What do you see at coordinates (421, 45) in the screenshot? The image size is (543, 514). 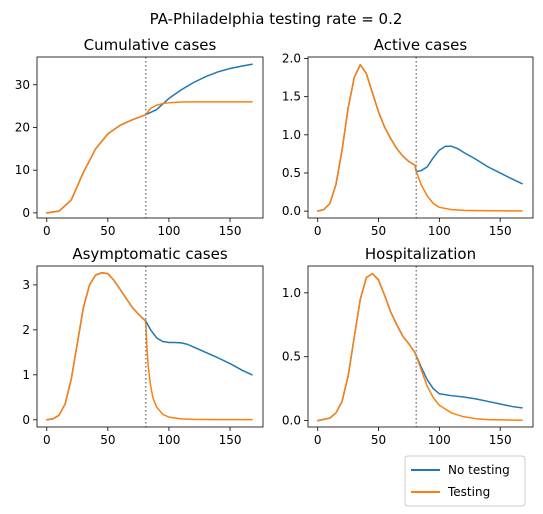 I see `subplot-title: Active cases` at bounding box center [421, 45].